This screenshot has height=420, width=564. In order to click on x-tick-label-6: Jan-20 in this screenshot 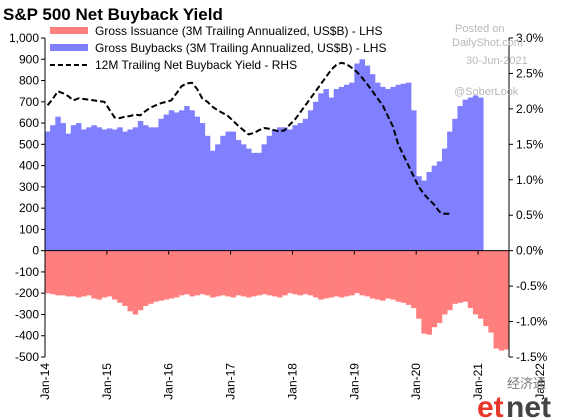, I will do `click(416, 381)`.